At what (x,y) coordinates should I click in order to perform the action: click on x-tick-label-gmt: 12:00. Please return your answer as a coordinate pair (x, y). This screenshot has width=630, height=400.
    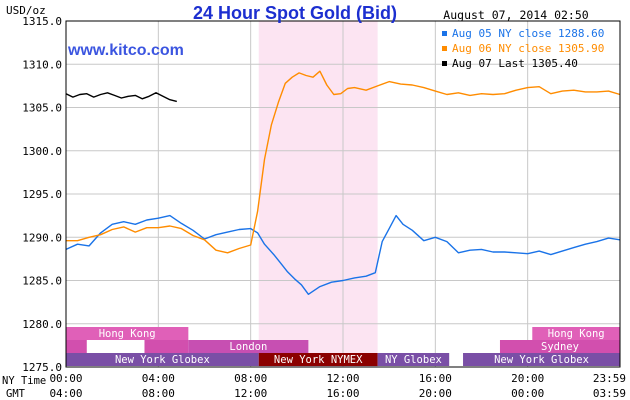
    Looking at the image, I should click on (250, 393).